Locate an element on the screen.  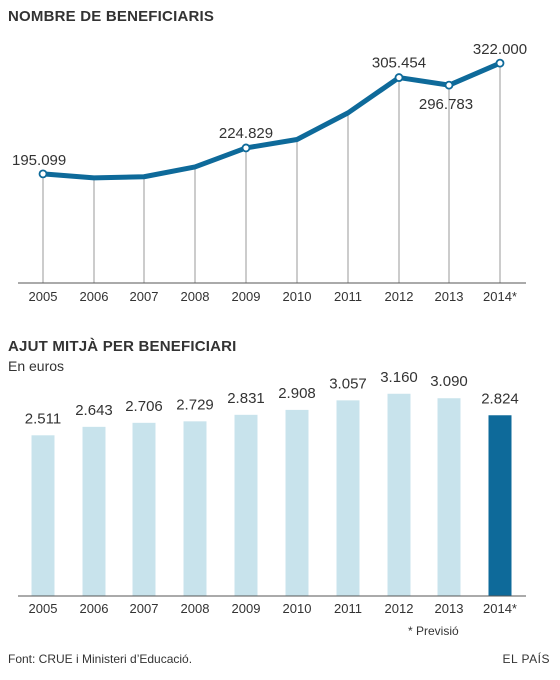
data-label: 322.000 is located at coordinates (500, 49).